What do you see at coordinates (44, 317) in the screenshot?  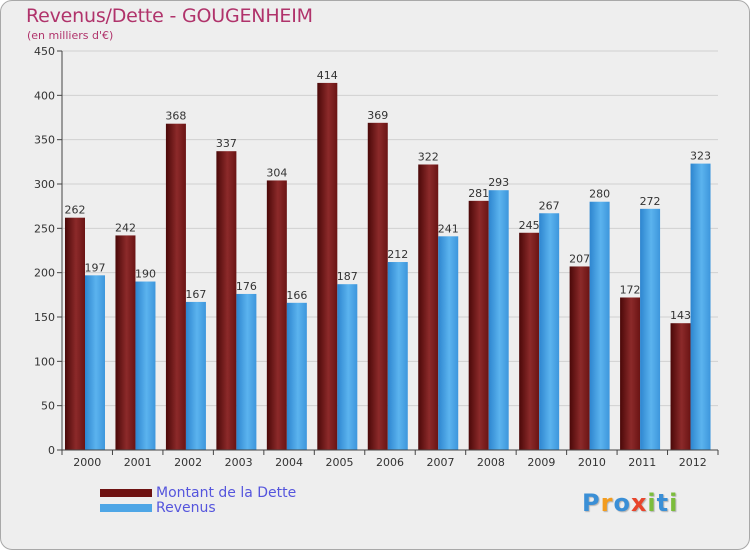 I see `y-tick-label: 150` at bounding box center [44, 317].